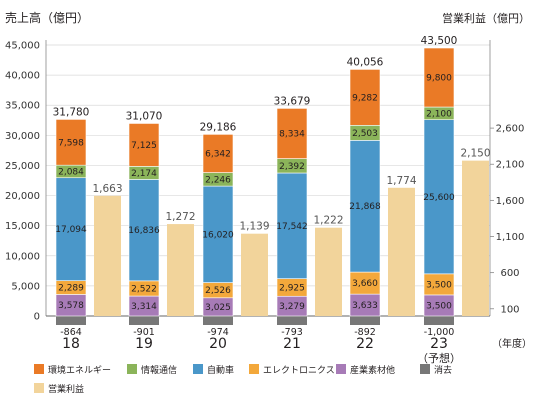 The width and height of the screenshot is (534, 410). What do you see at coordinates (71, 306) in the screenshot?
I see `segment-label: 3,578` at bounding box center [71, 306].